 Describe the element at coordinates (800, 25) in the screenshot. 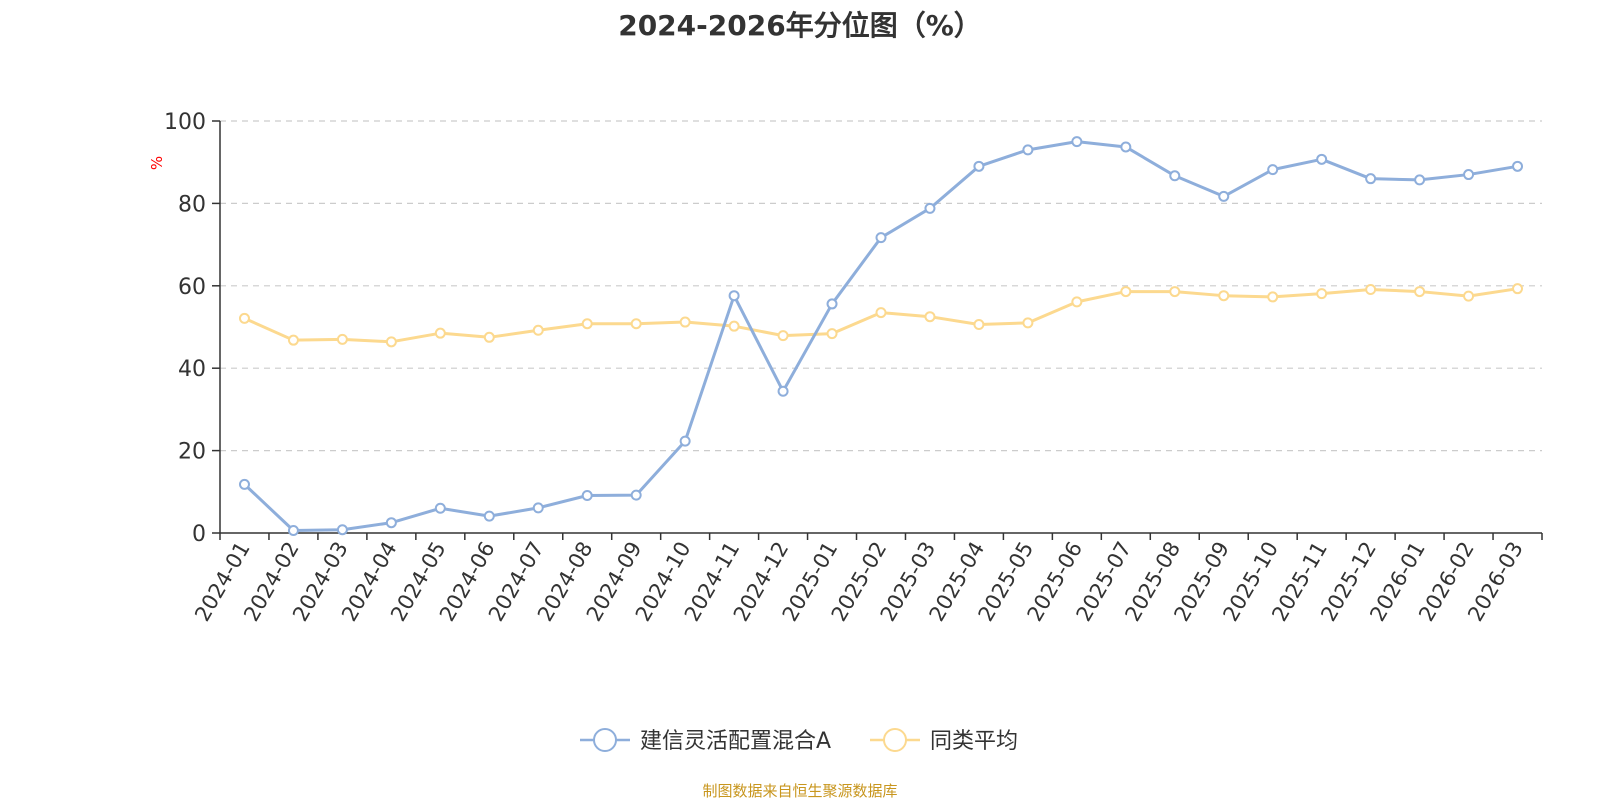

I see `chart-title: 2024-2026年分位图（%）` at that location.